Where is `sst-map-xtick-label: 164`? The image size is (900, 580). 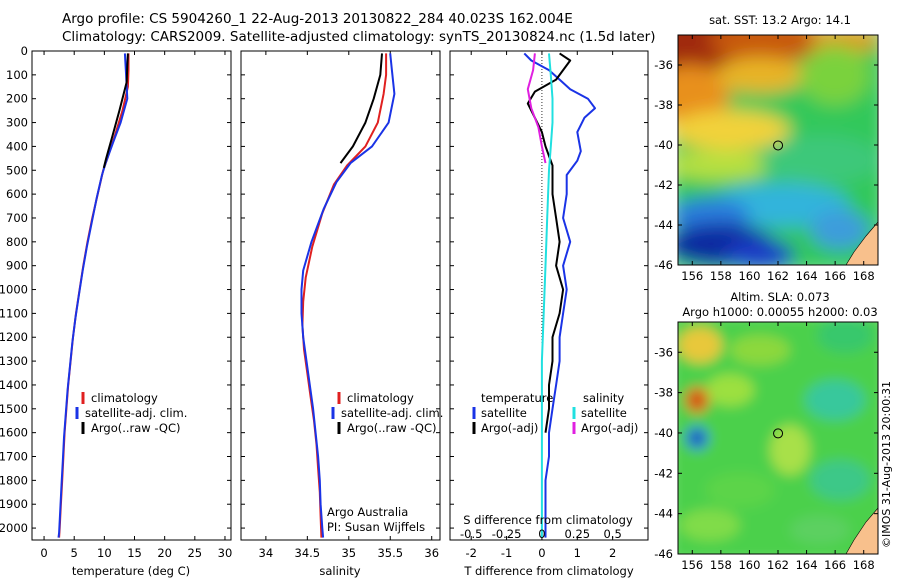
sst-map-xtick-label: 164 is located at coordinates (807, 276).